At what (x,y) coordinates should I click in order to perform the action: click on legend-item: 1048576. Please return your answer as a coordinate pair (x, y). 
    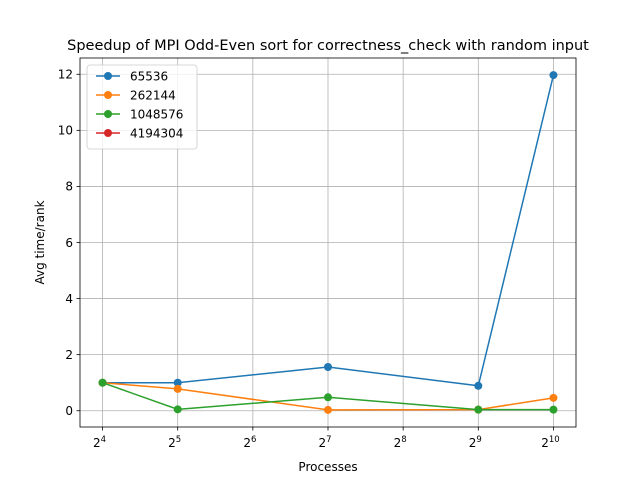
    Looking at the image, I should click on (139, 114).